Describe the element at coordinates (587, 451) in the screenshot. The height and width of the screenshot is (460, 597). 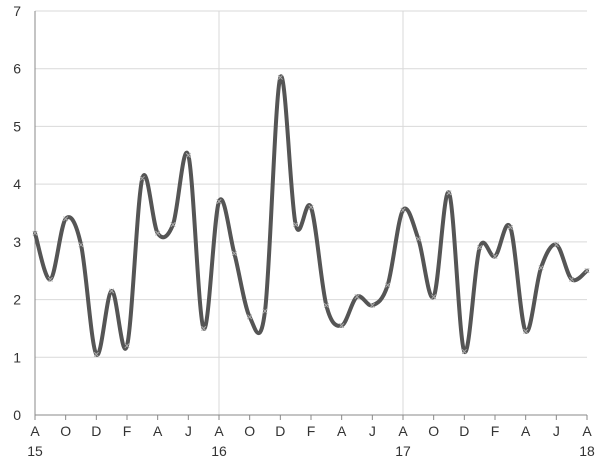
I see `year-label: 18` at that location.